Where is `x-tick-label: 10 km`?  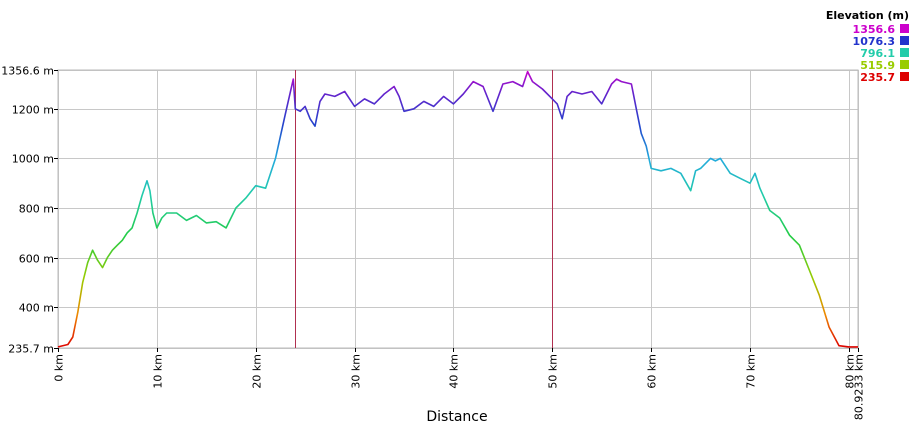
x-tick-label: 10 km is located at coordinates (158, 371).